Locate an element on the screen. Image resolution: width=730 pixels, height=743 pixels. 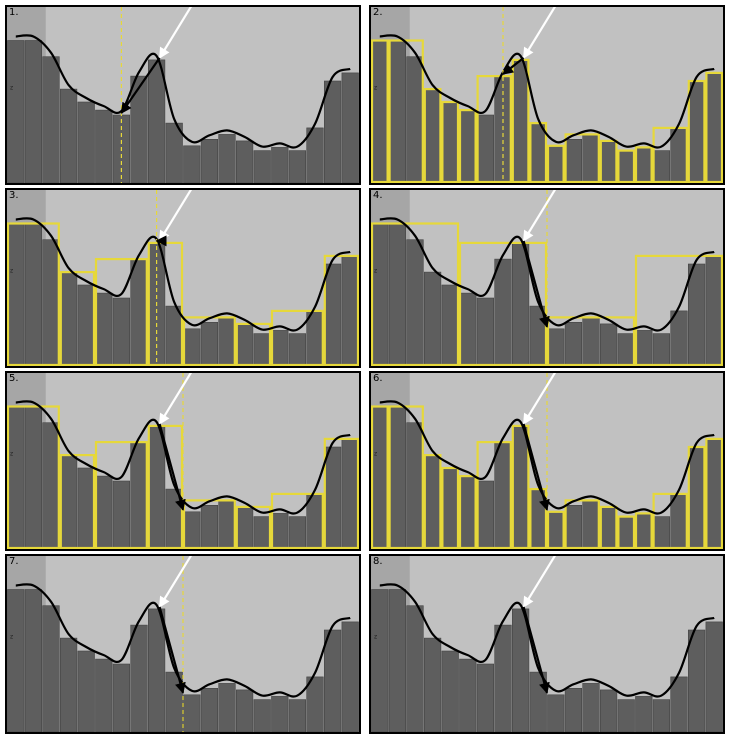
panel-2: z 2. is located at coordinates (547, 95).